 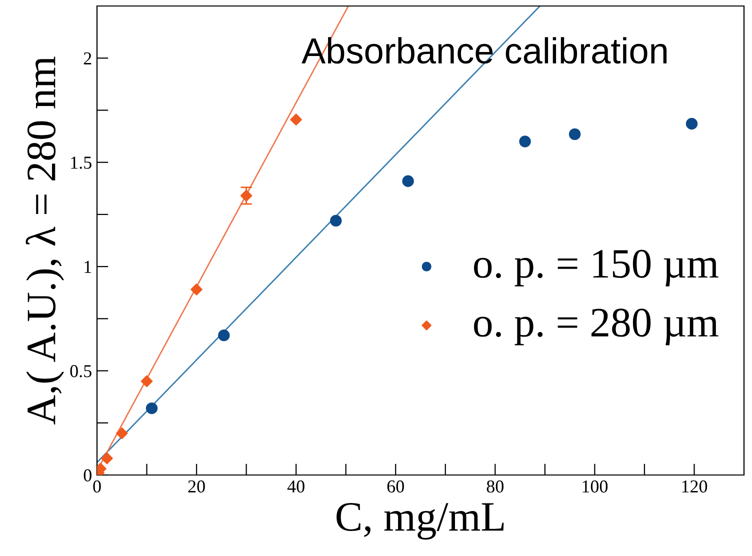 What do you see at coordinates (395, 486) in the screenshot?
I see `x-tick-label: 60` at bounding box center [395, 486].